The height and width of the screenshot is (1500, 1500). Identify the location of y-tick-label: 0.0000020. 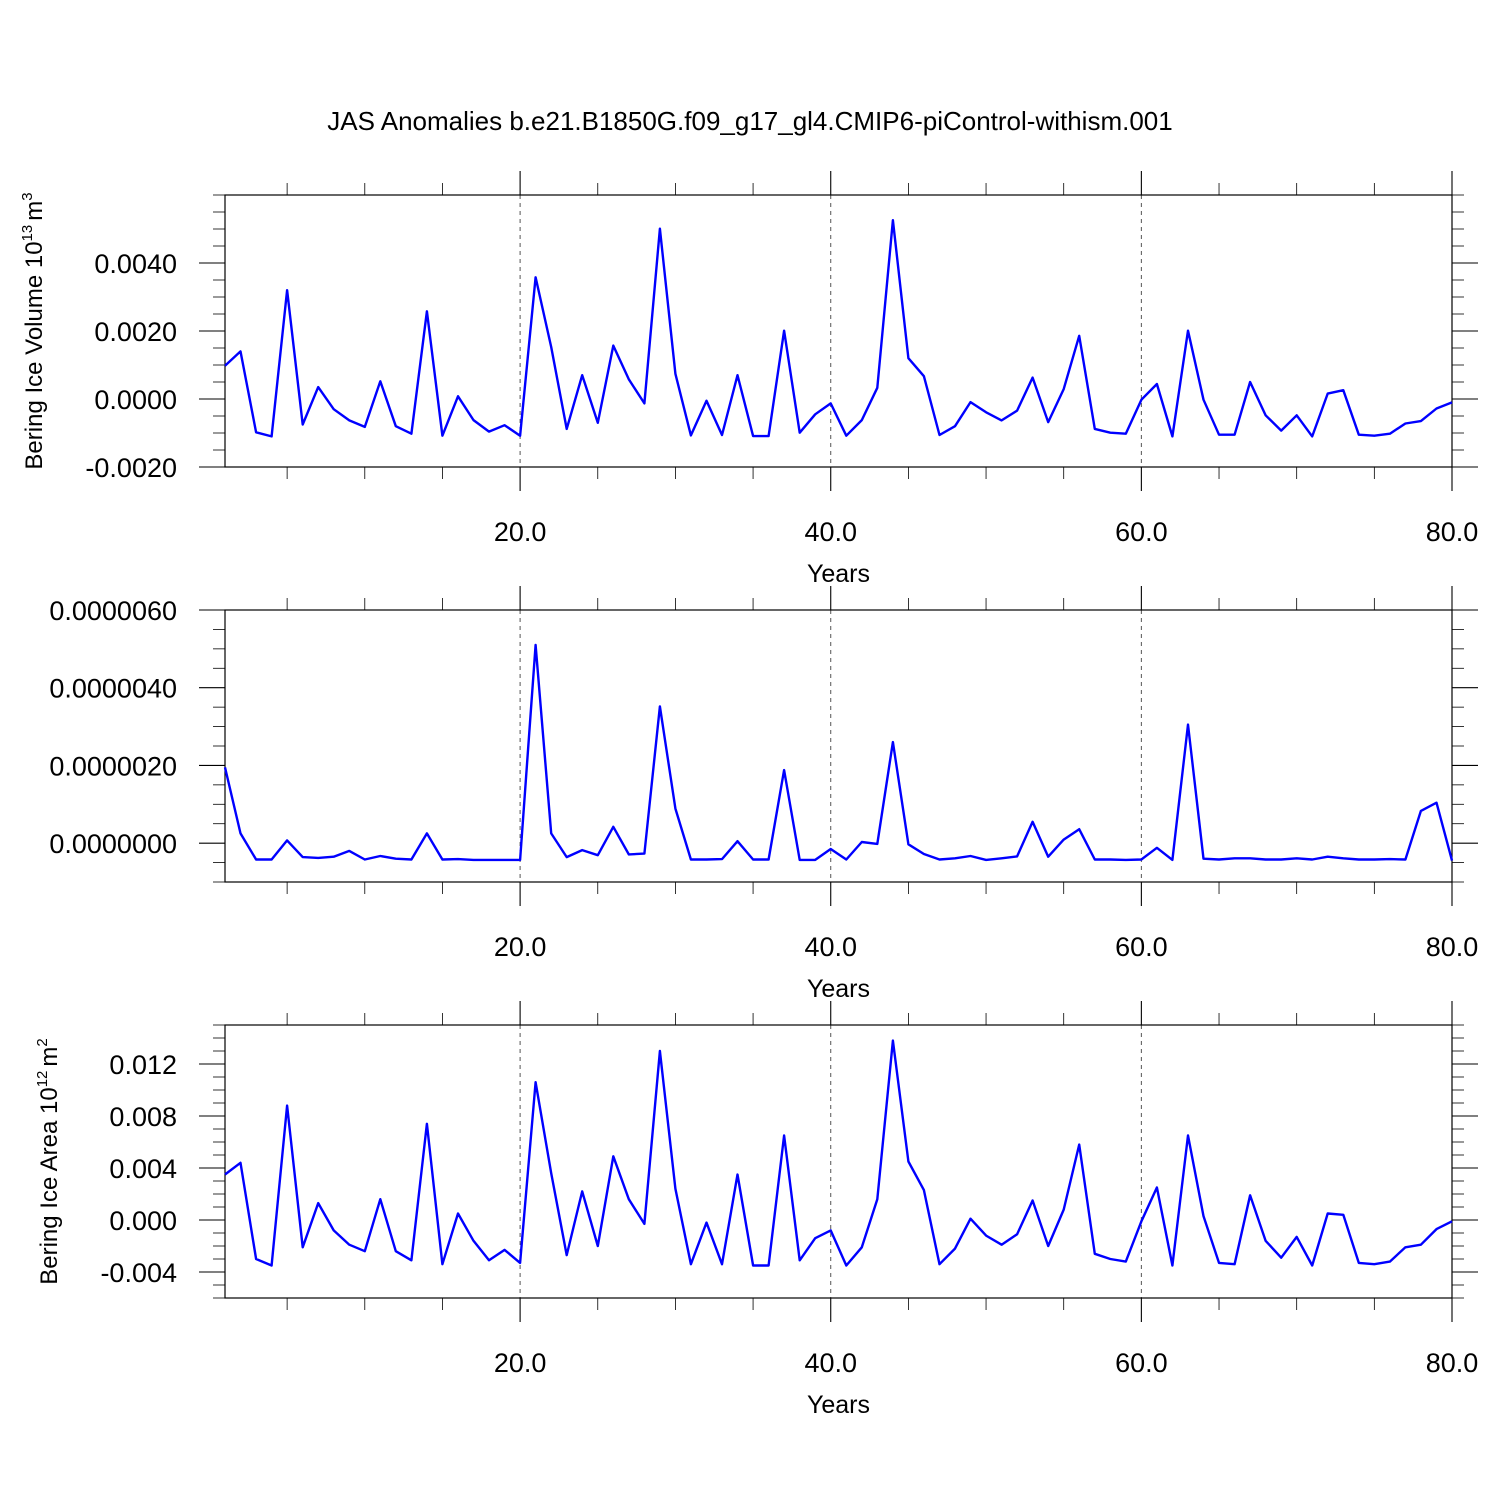
(113, 766).